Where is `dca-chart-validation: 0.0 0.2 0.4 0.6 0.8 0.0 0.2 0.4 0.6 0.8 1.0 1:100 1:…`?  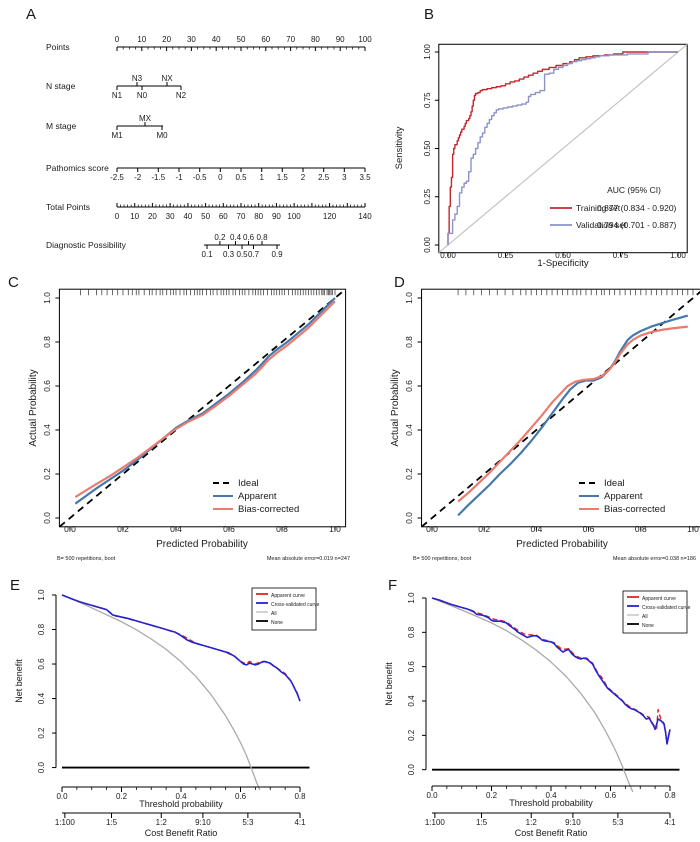 dca-chart-validation: 0.0 0.2 0.4 0.6 0.8 0.0 0.2 0.4 0.6 0.8 1.0 1:100 1:… is located at coordinates (537, 714).